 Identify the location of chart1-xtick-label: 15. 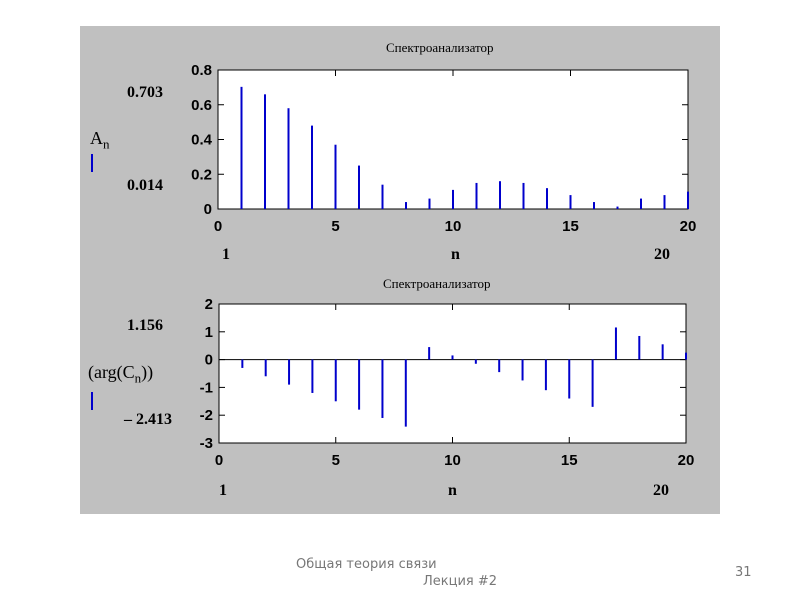
(570, 226).